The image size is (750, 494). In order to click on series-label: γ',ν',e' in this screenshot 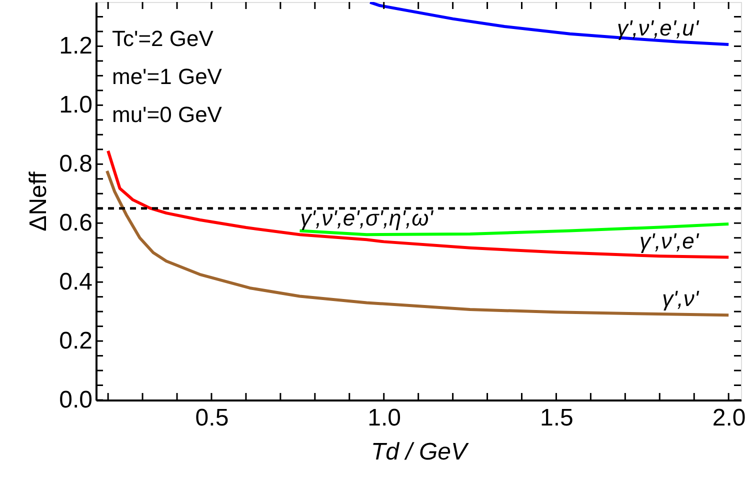, I will do `click(670, 241)`.